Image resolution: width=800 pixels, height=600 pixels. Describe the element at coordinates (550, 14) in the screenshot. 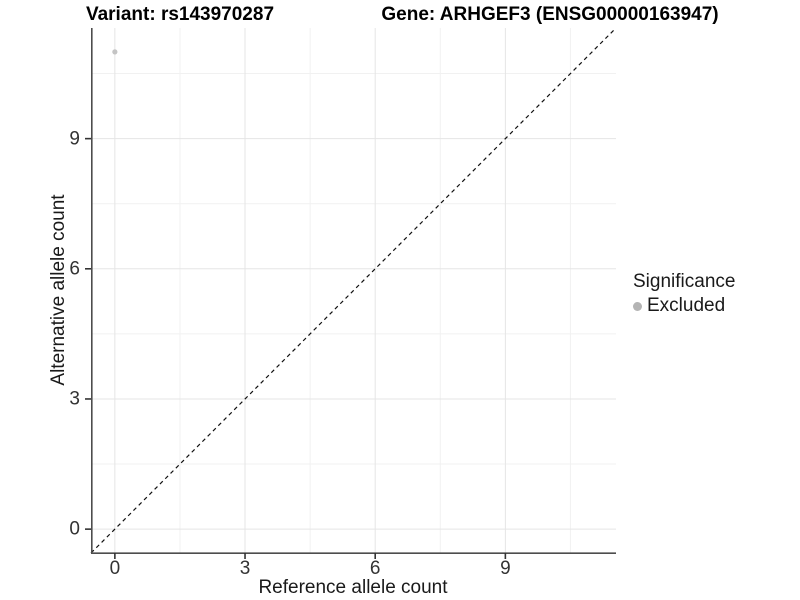

I see `plot-title-gene: Gene: ARHGEF3 (ENSG00000163947)` at that location.